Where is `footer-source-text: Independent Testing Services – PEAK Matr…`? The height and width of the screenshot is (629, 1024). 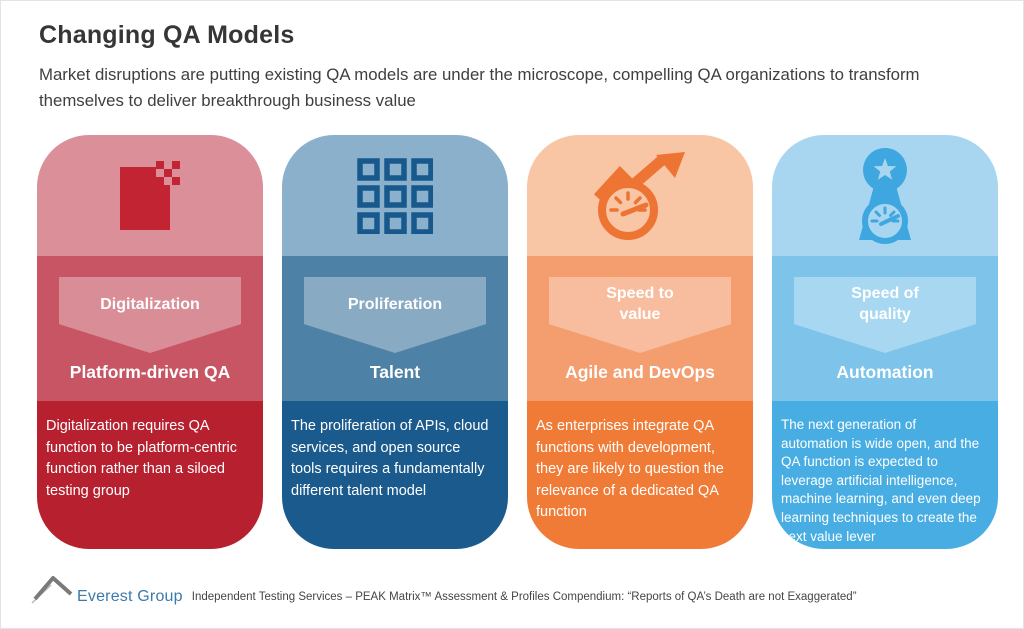 footer-source-text: Independent Testing Services – PEAK Matr… is located at coordinates (524, 597).